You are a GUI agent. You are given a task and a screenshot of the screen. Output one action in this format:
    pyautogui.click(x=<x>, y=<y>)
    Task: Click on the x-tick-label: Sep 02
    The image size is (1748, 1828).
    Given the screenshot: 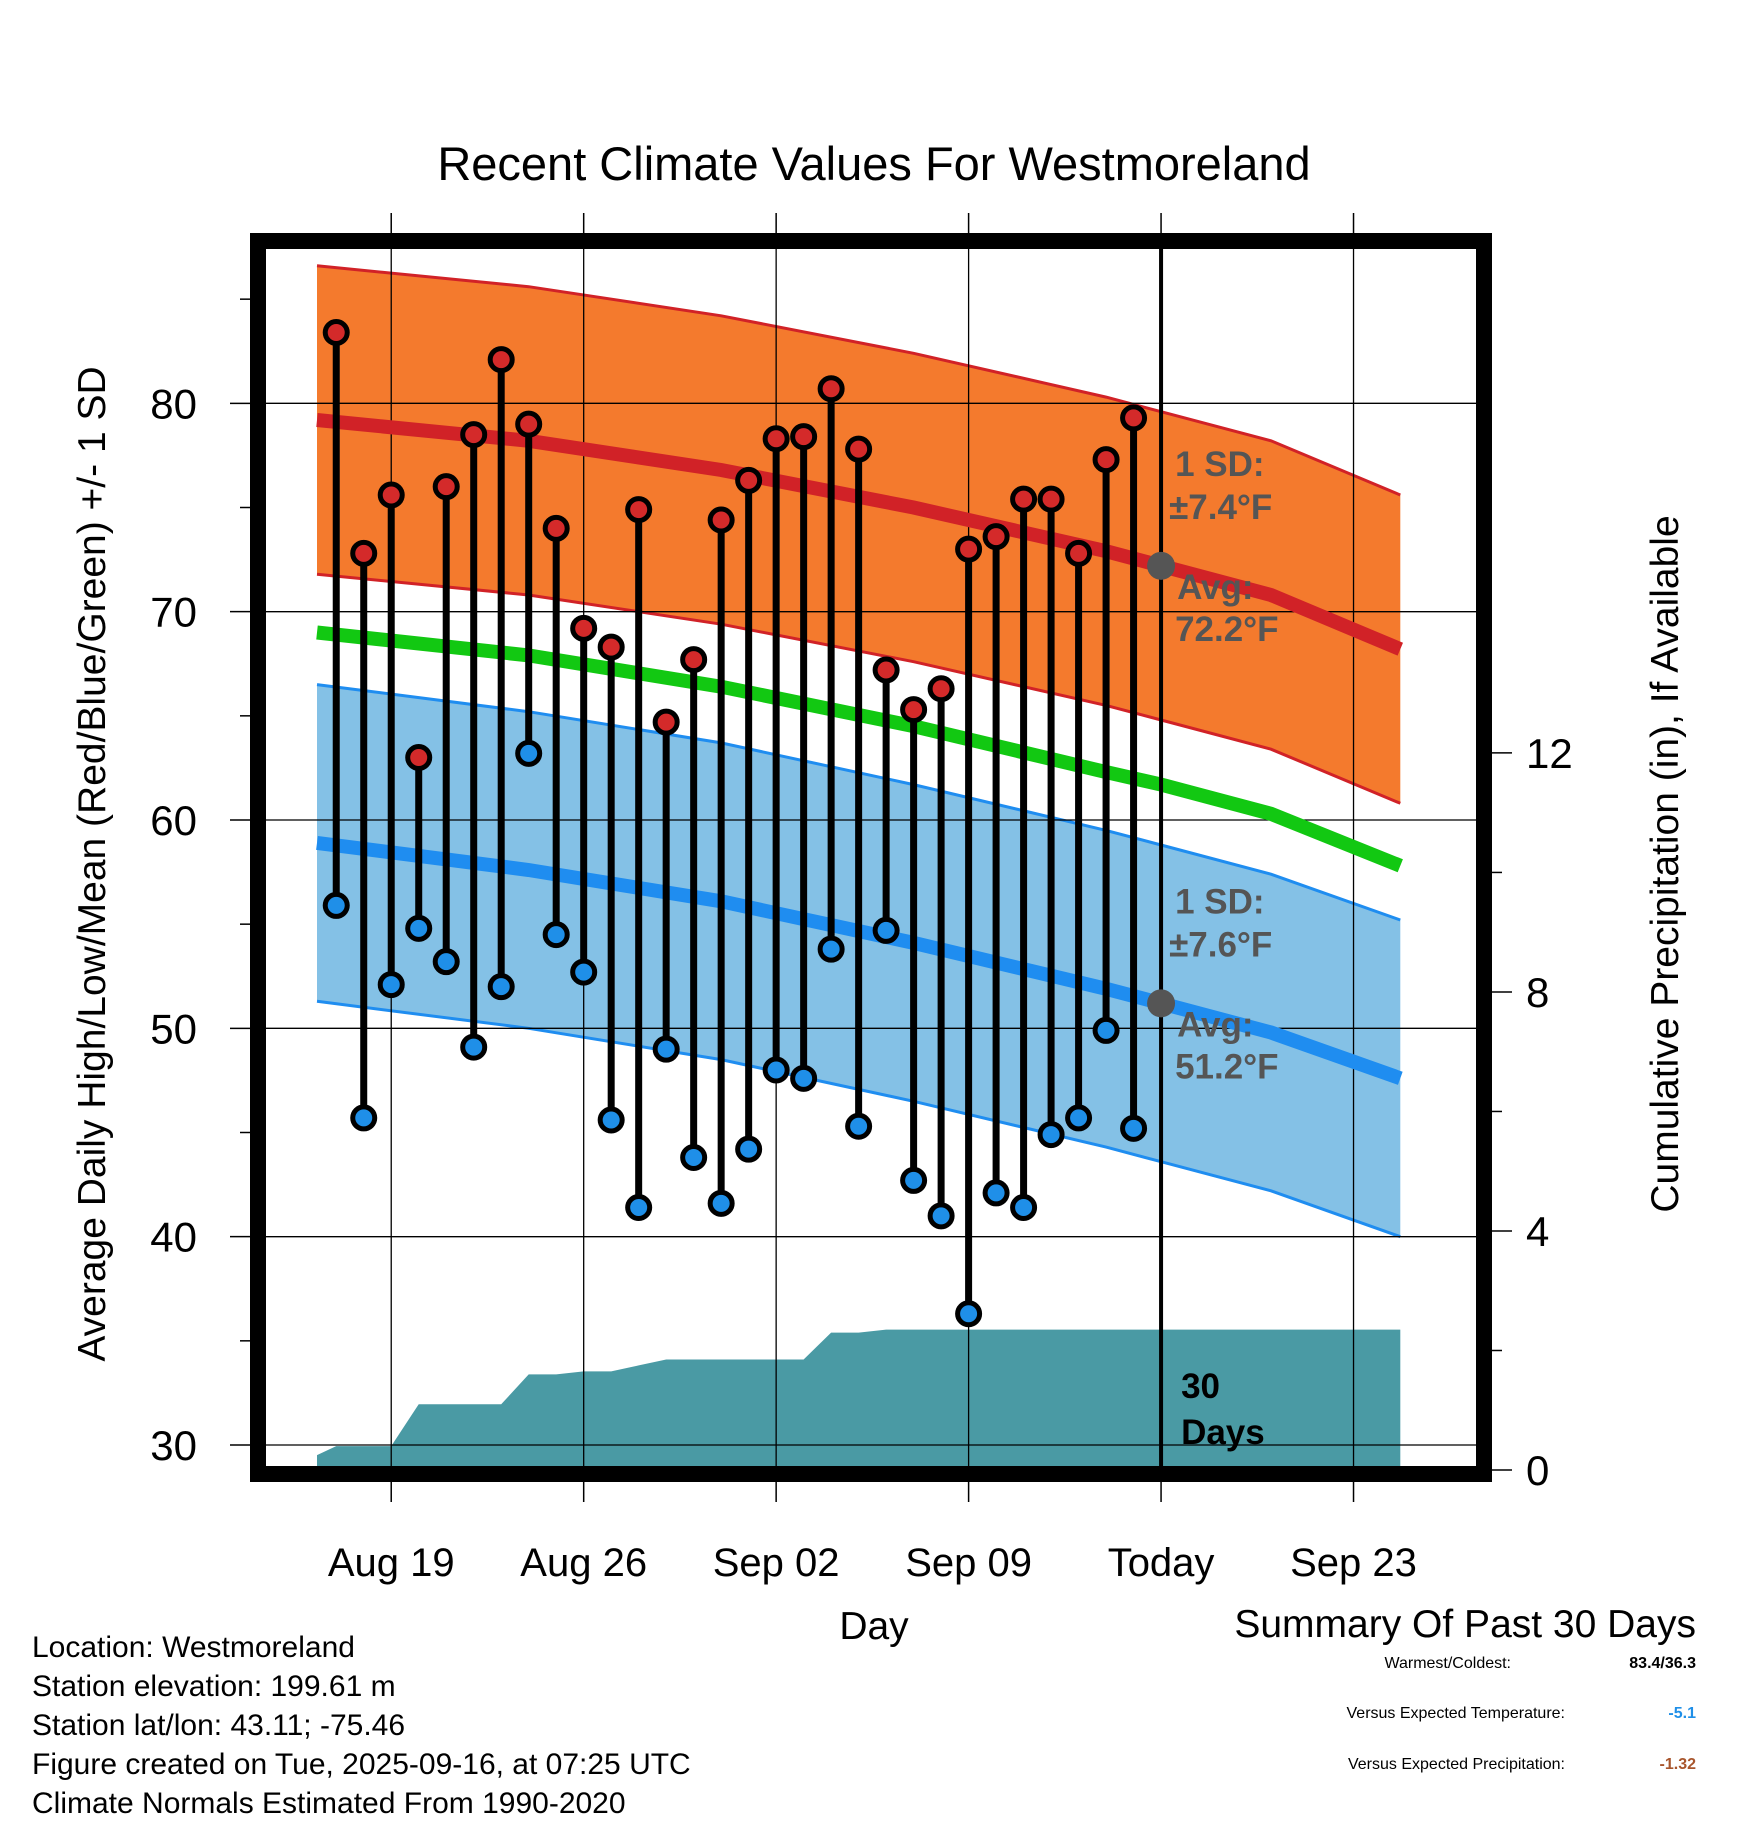 What is the action you would take?
    pyautogui.click(x=776, y=1563)
    